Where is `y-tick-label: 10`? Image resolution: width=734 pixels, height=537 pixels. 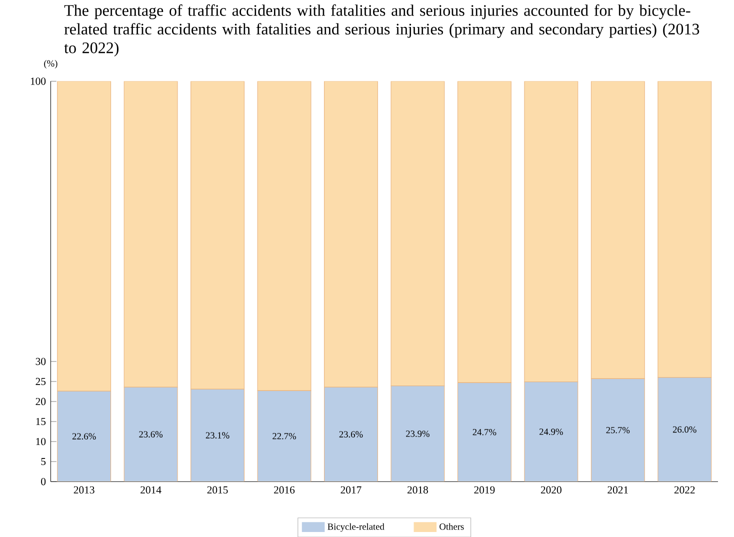 y-tick-label: 10 is located at coordinates (41, 441).